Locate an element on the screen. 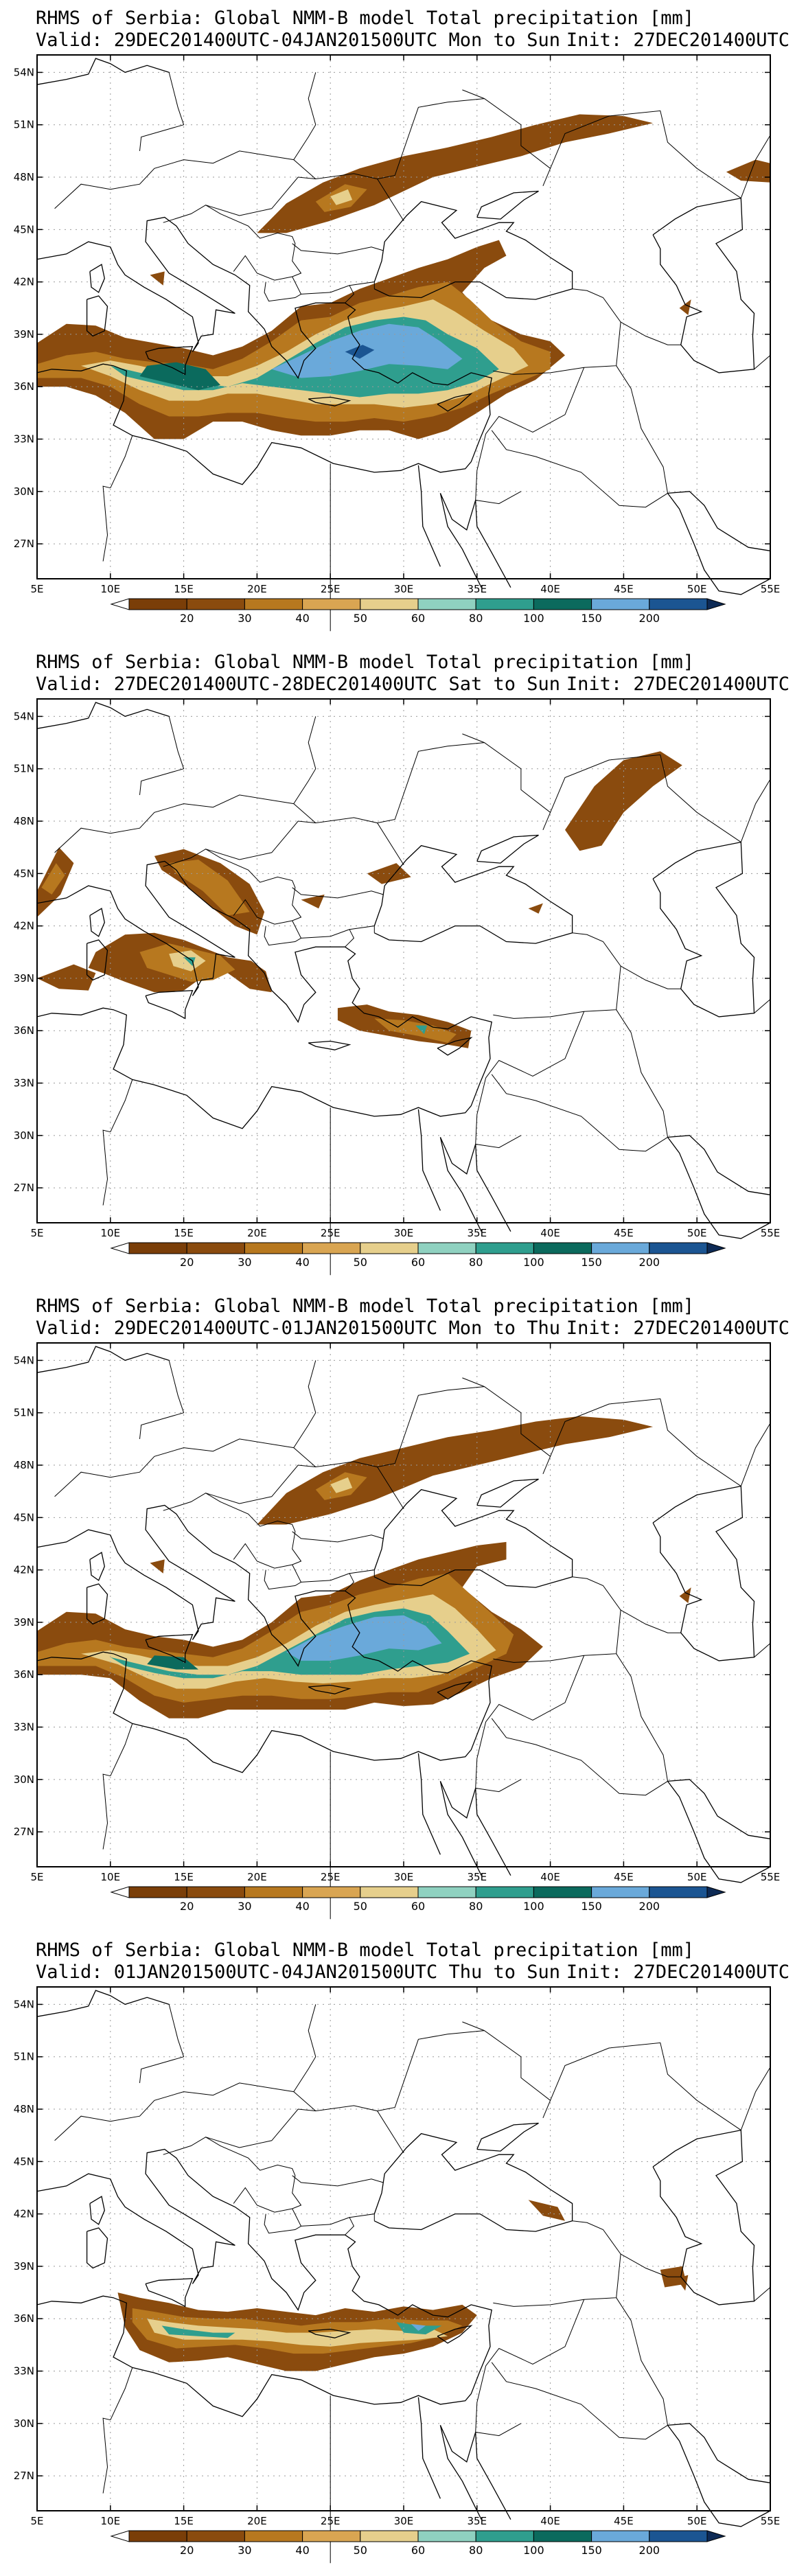 The height and width of the screenshot is (2576, 795). lon-tick-label: 25E is located at coordinates (331, 589).